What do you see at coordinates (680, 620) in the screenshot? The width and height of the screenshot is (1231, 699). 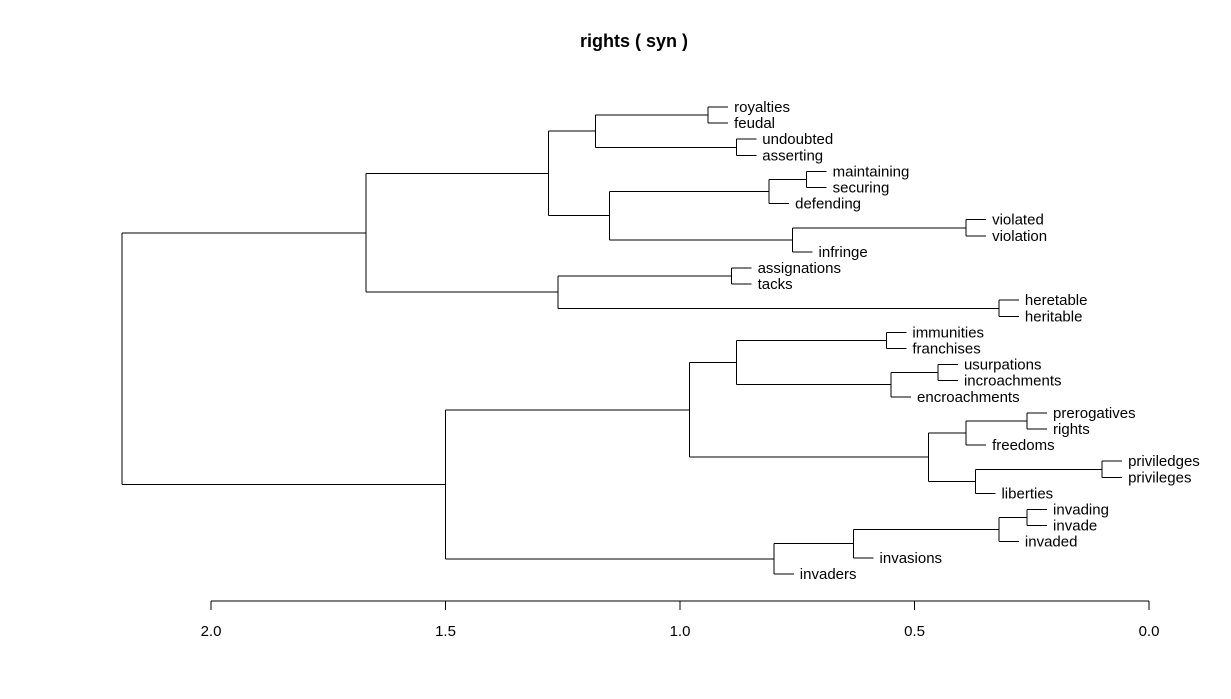 I see `x-axis: 2.0 1.5 1.0 0.5 0.0` at bounding box center [680, 620].